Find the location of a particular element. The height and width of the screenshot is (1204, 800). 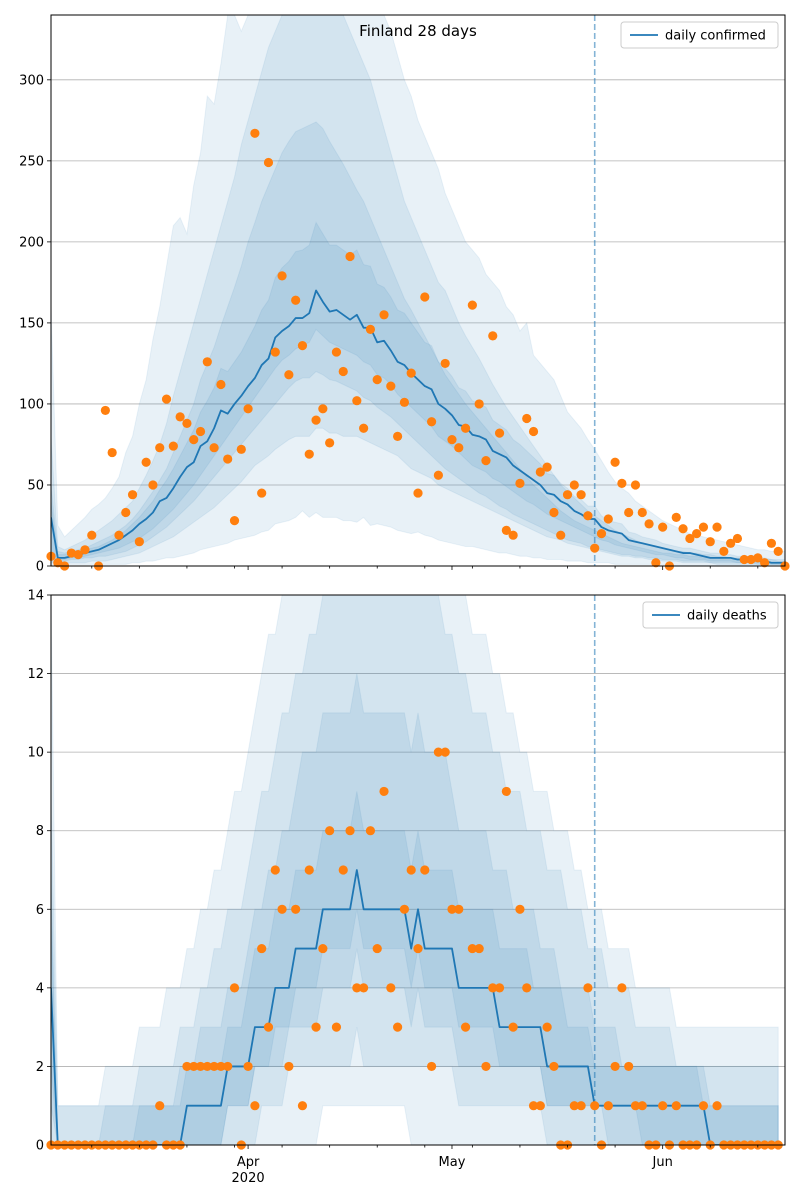

deaths-legend-box is located at coordinates (710, 615).